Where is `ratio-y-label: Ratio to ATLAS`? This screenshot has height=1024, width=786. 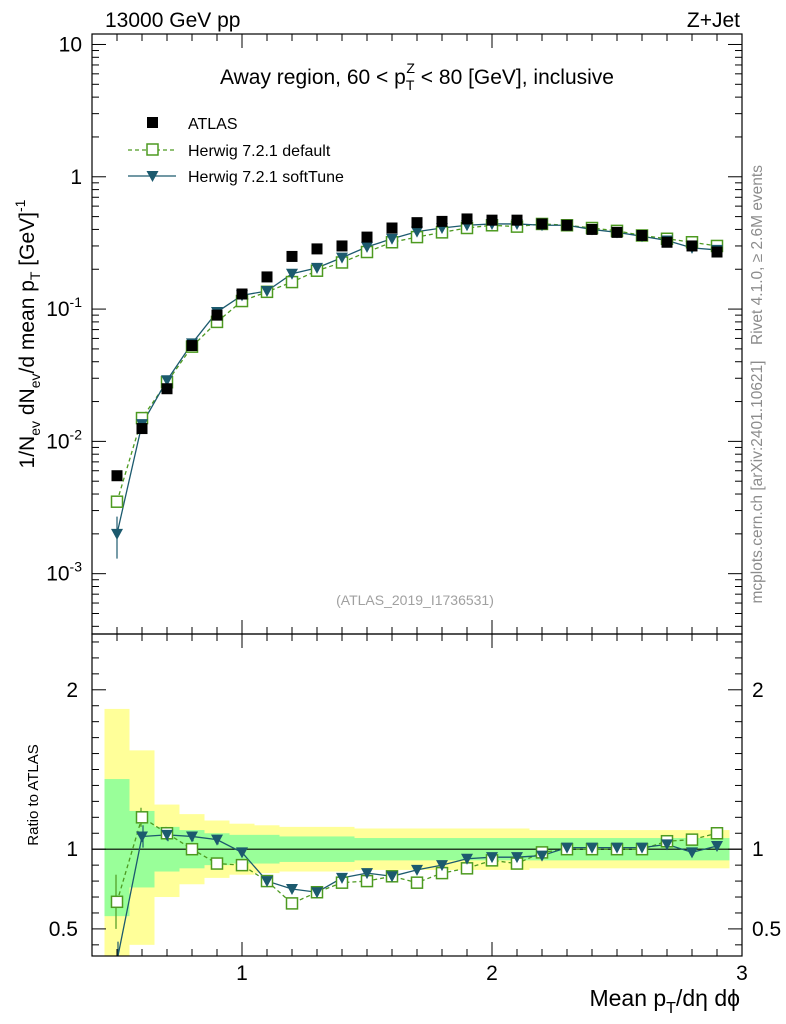
ratio-y-label: Ratio to ATLAS is located at coordinates (33, 794).